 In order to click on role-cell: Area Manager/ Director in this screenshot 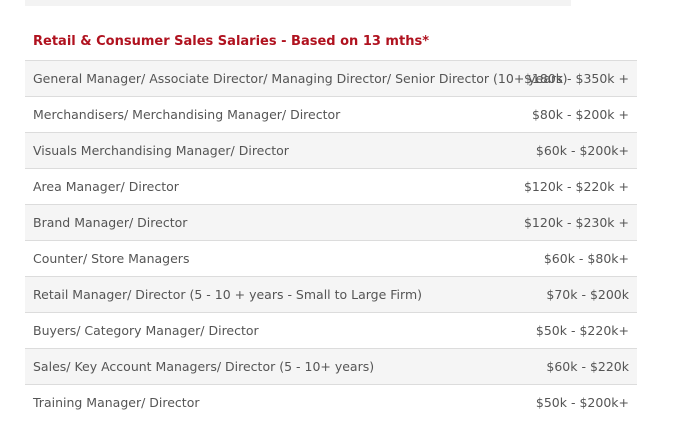, I will do `click(106, 186)`.